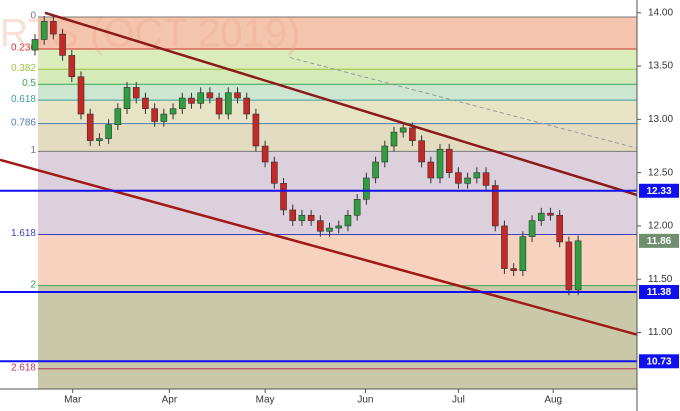  What do you see at coordinates (458, 400) in the screenshot?
I see `x-tick-label: Jul` at bounding box center [458, 400].